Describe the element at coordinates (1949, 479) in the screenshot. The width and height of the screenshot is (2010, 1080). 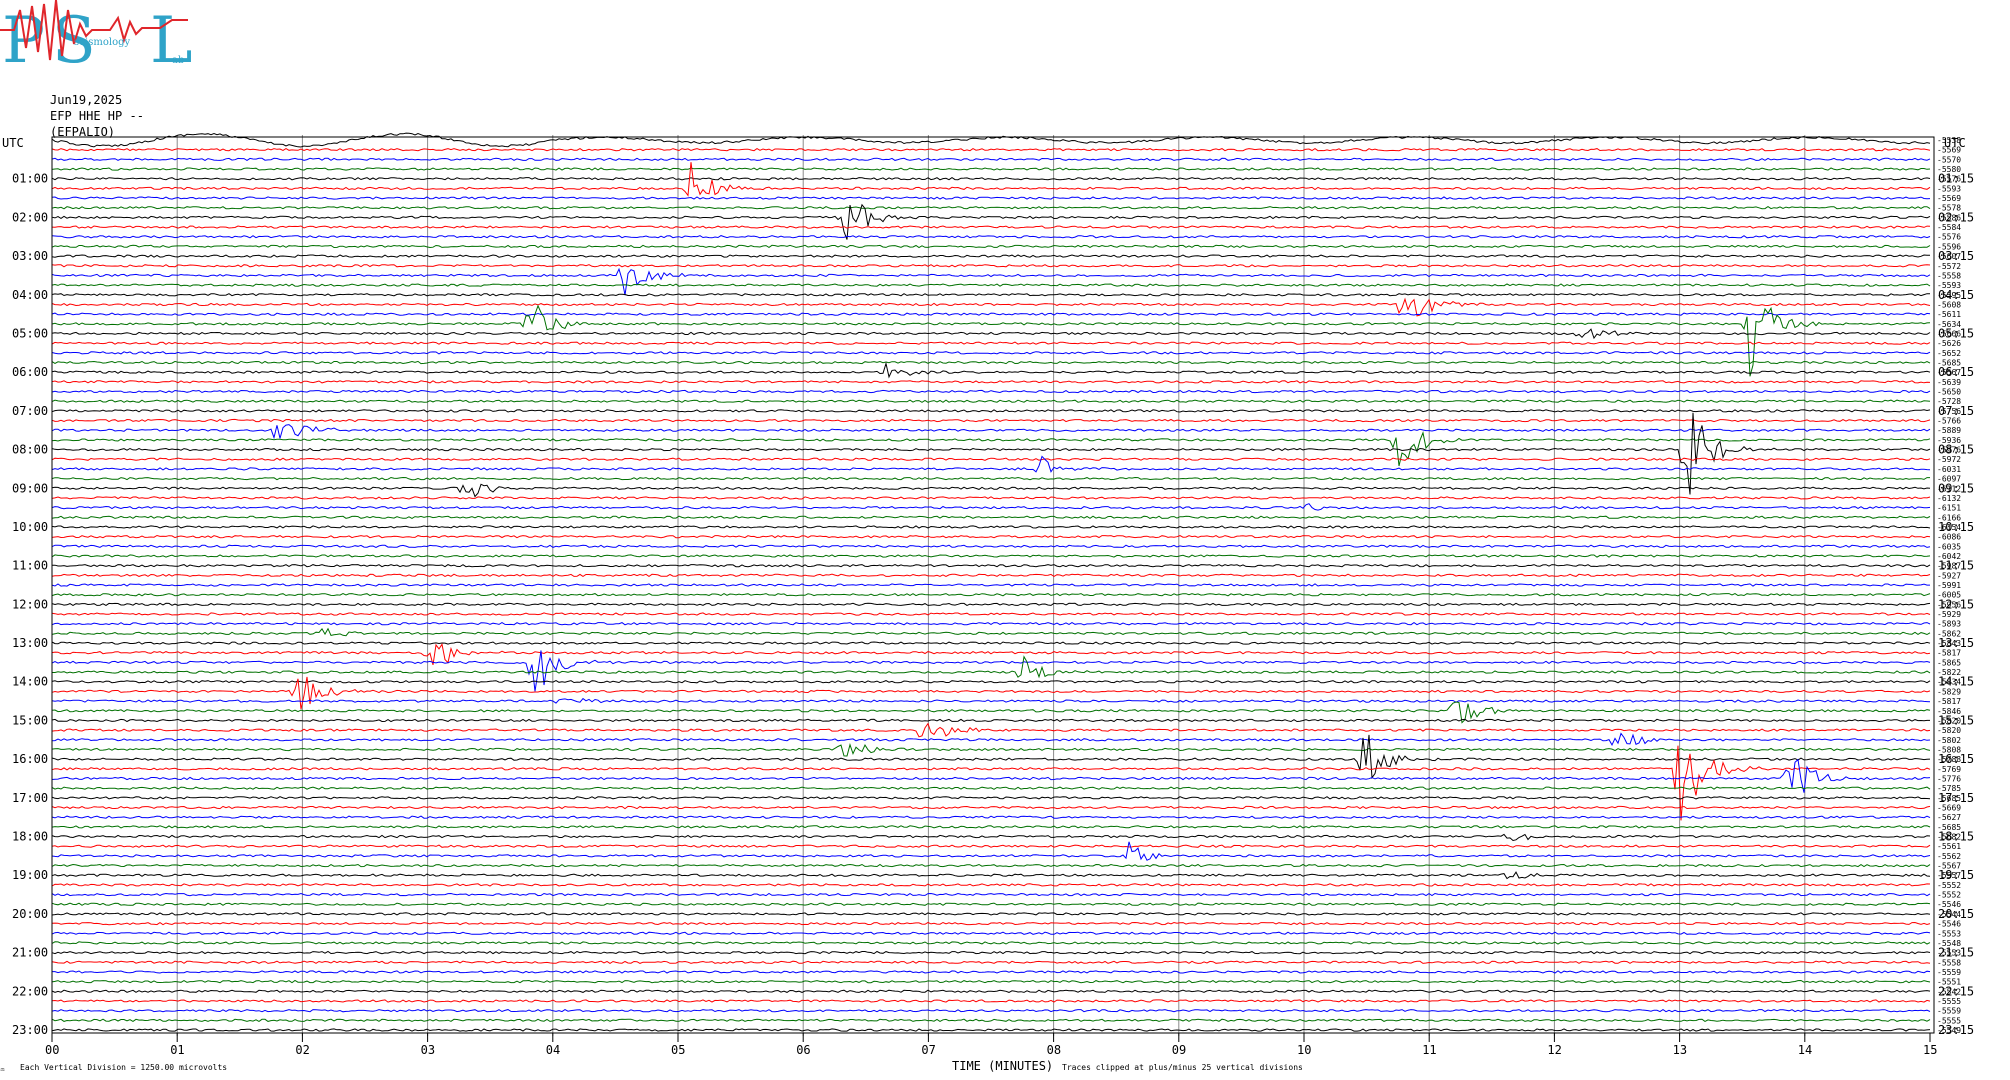
I see `trace-offset-label-35: -6097` at that location.